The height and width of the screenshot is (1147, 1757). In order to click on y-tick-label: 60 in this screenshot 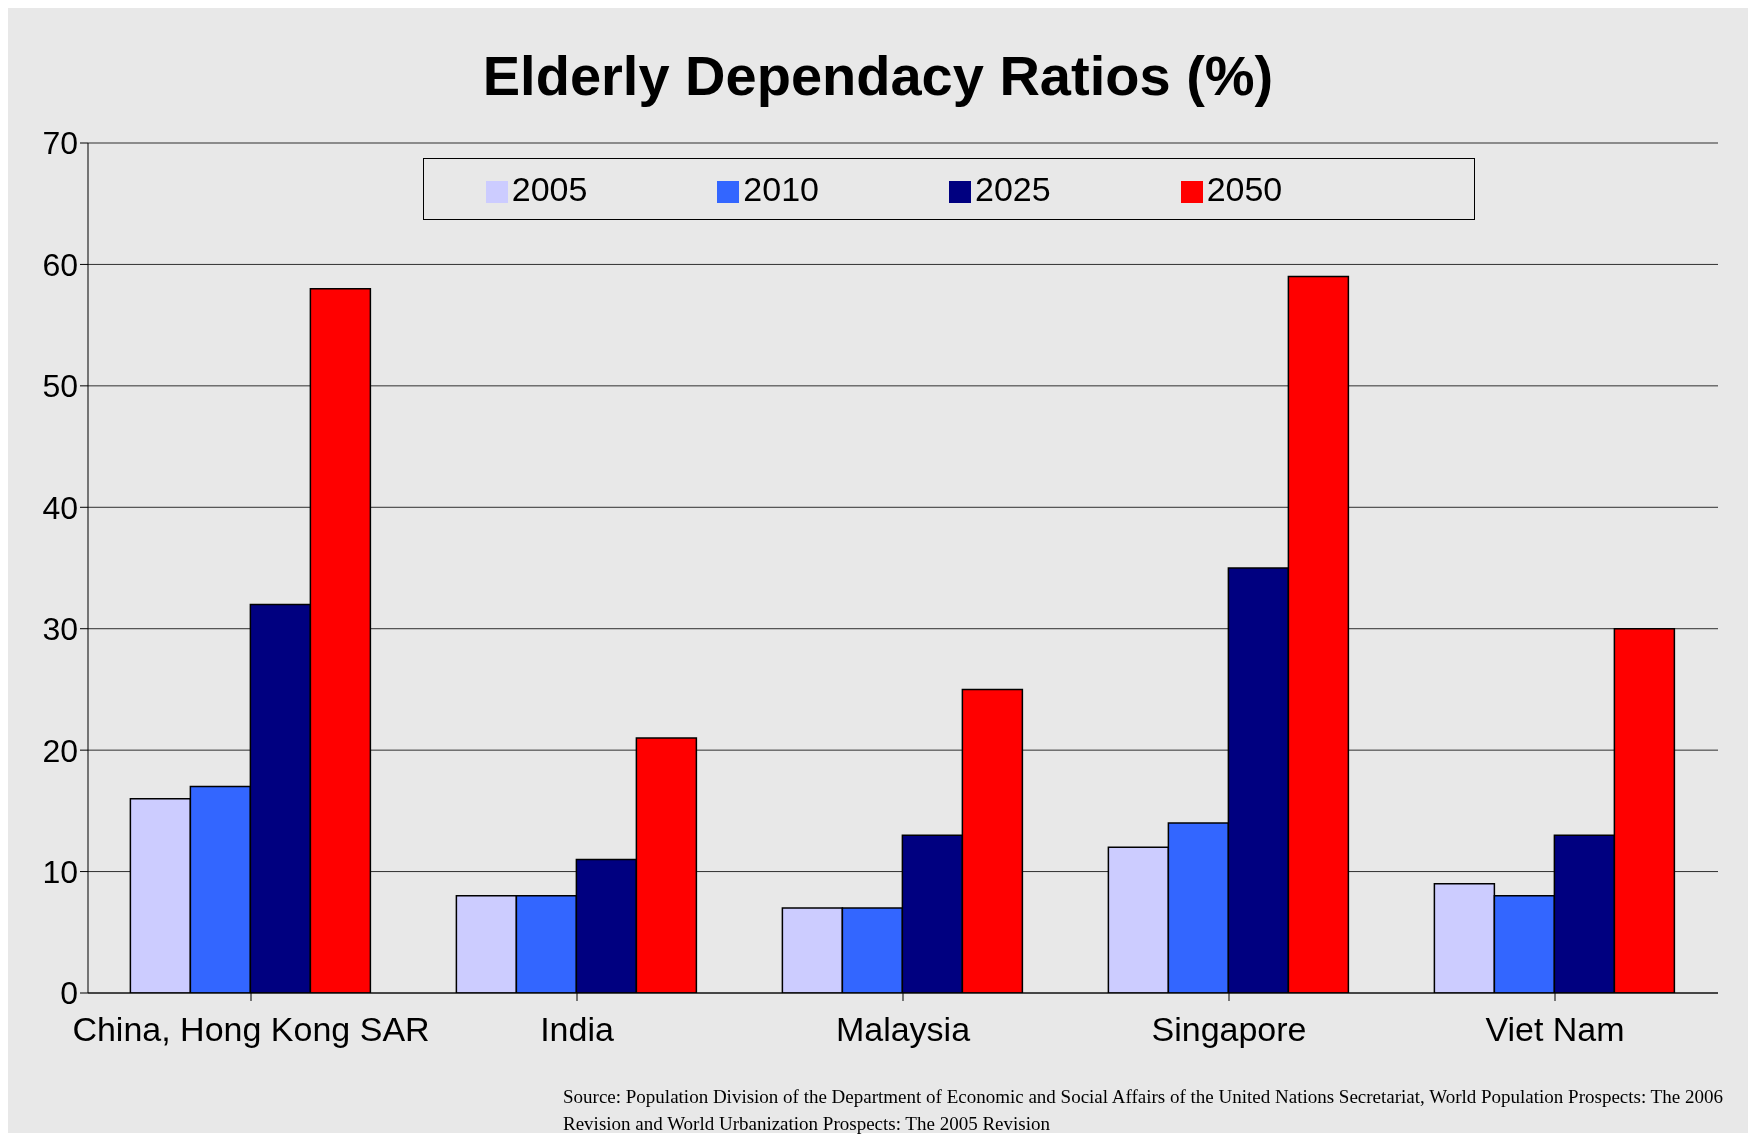, I will do `click(60, 264)`.